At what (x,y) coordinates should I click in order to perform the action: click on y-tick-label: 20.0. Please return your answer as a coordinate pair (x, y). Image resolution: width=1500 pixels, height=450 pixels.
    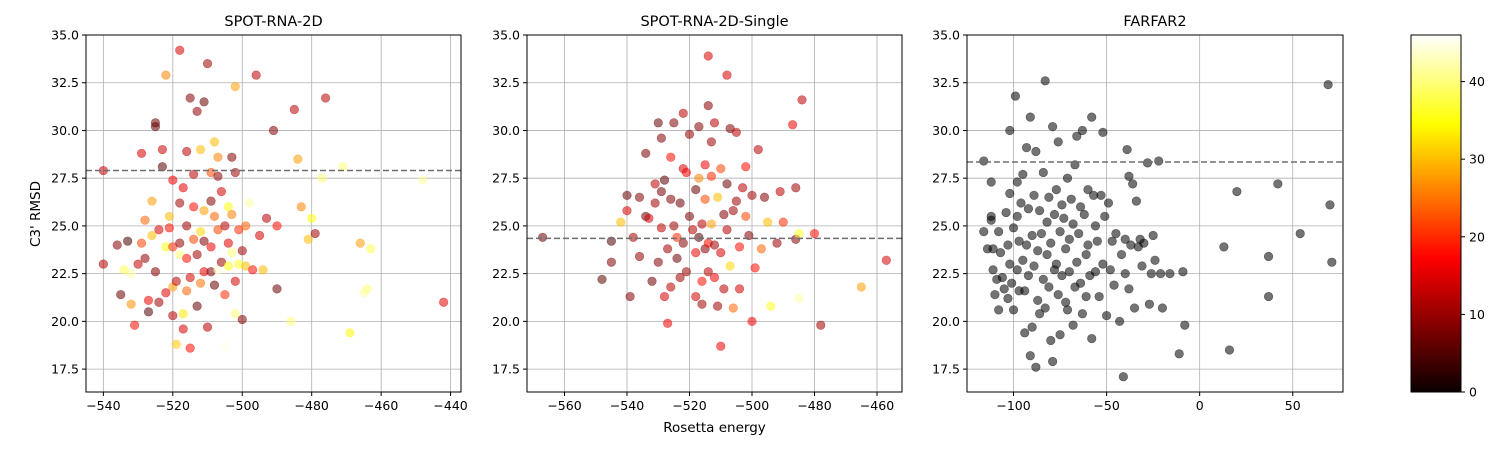
    Looking at the image, I should click on (946, 321).